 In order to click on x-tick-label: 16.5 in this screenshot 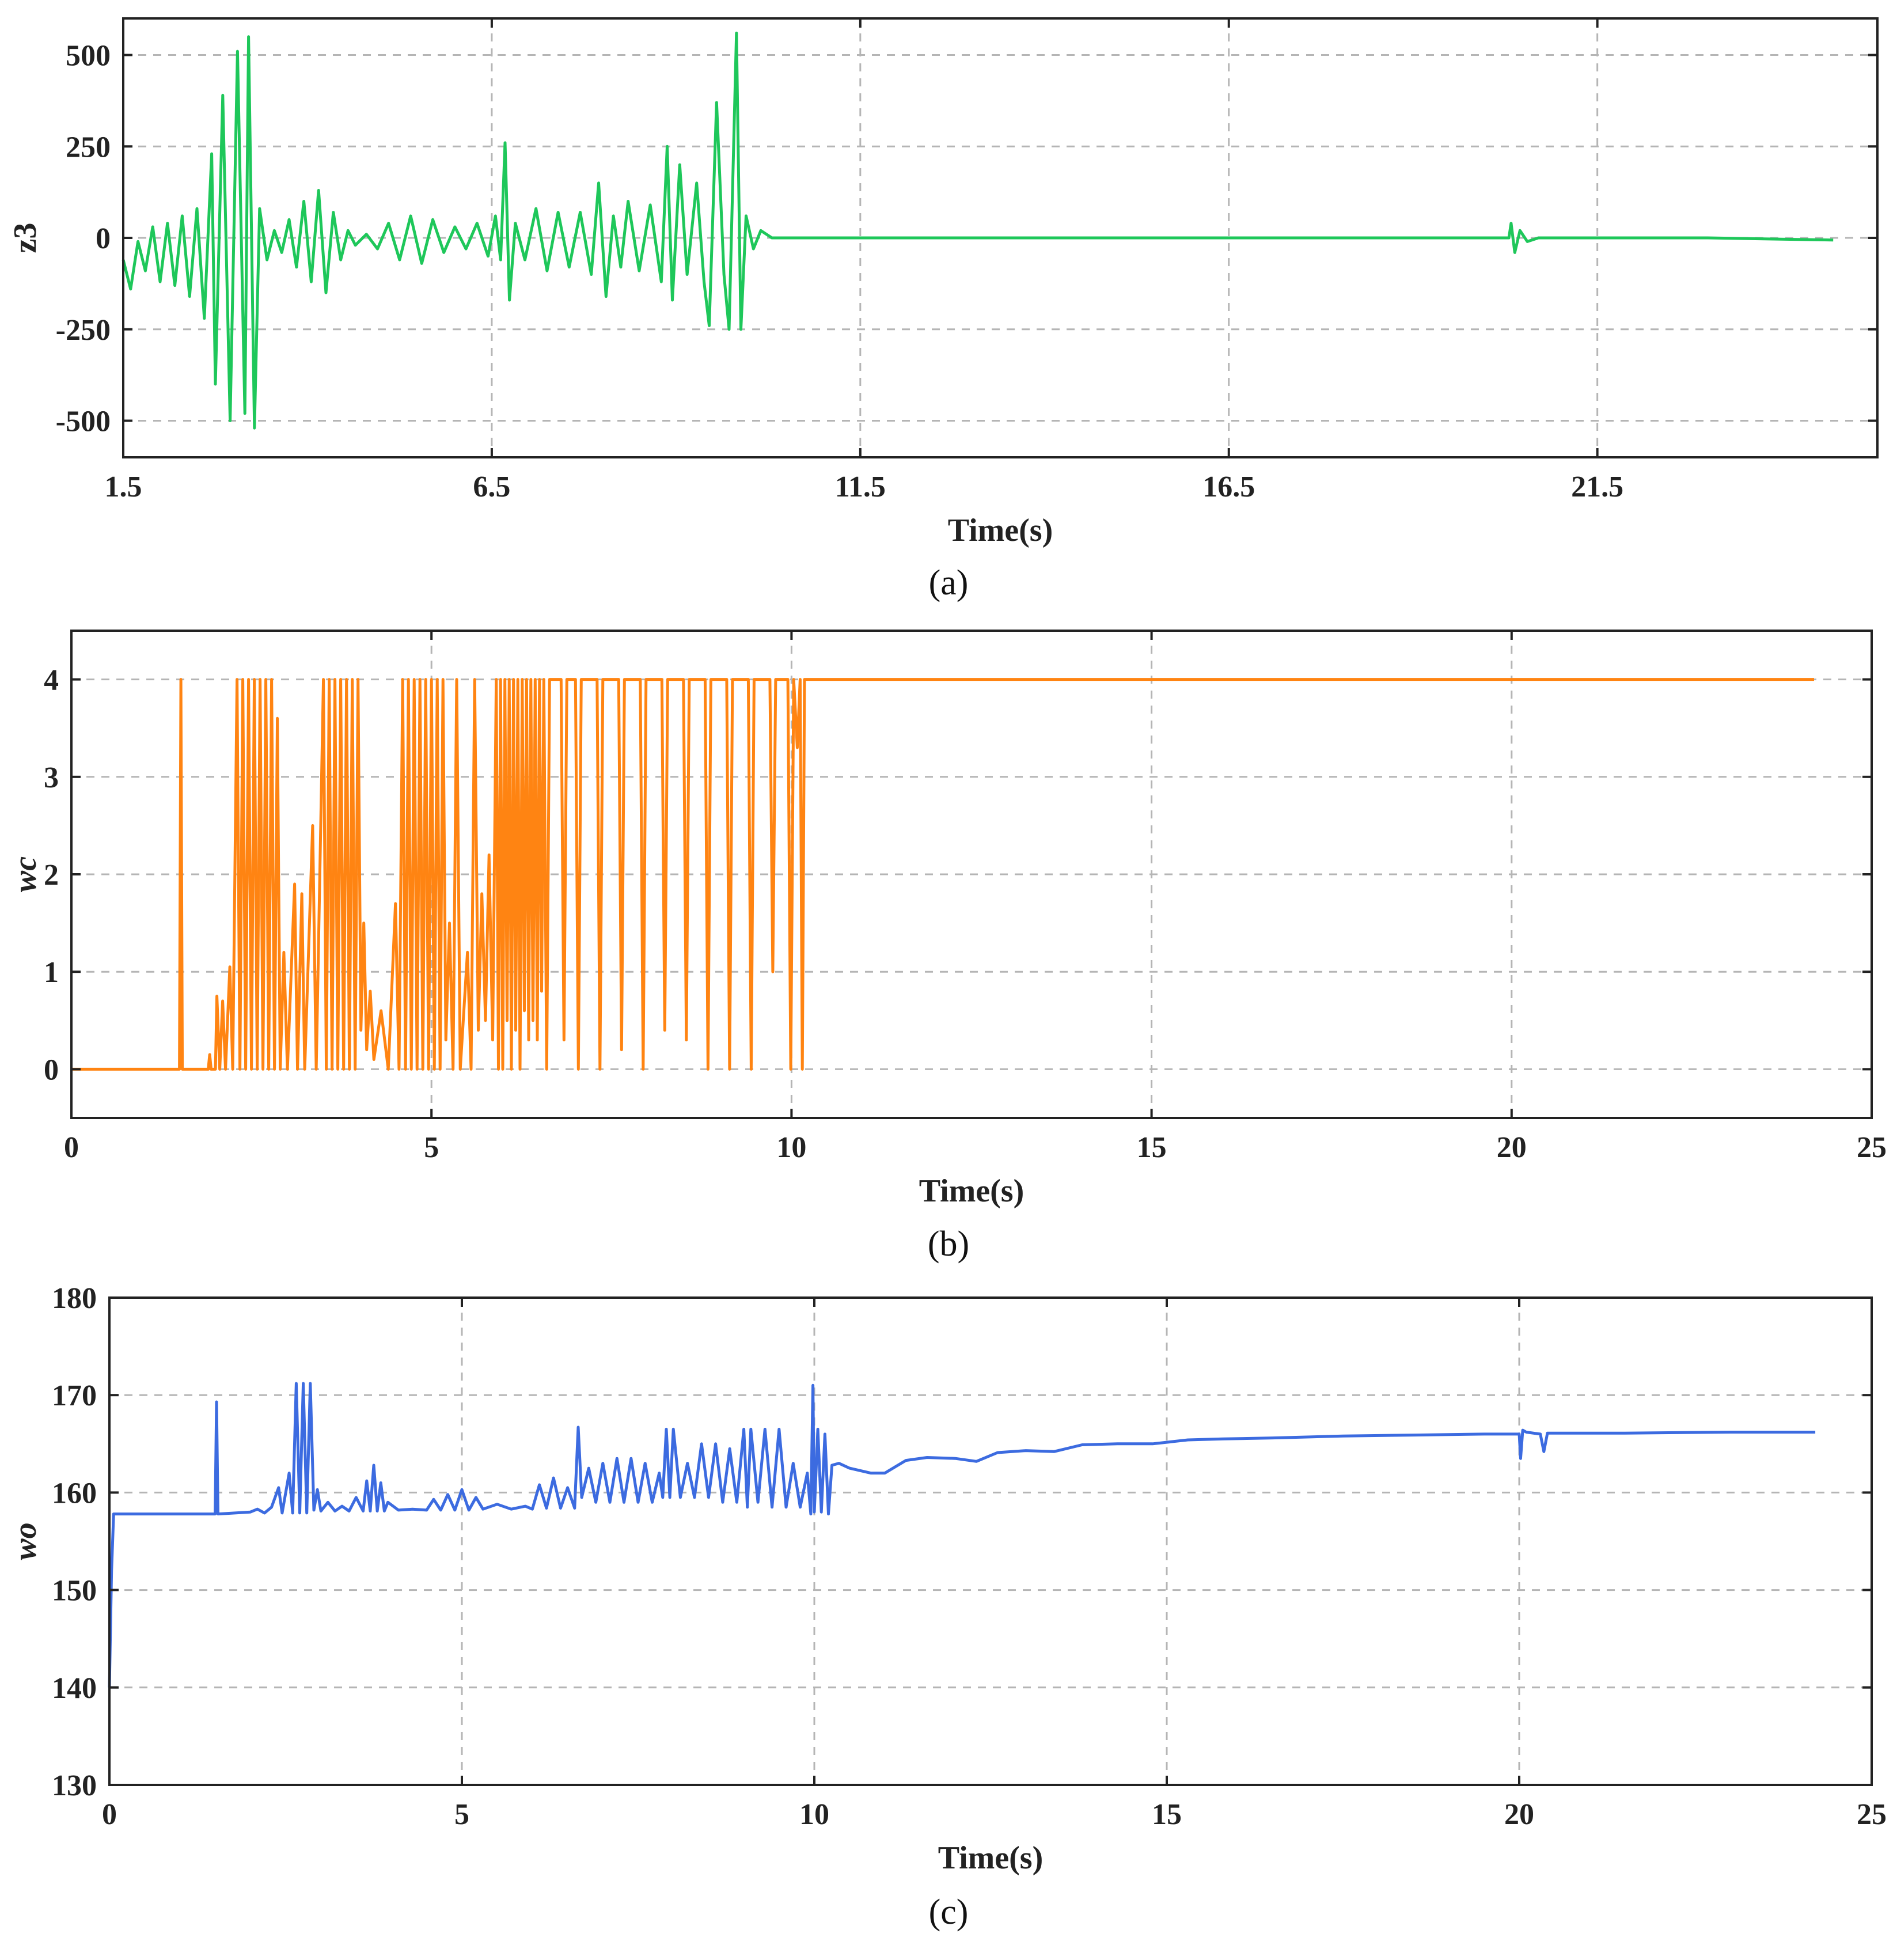, I will do `click(1229, 487)`.